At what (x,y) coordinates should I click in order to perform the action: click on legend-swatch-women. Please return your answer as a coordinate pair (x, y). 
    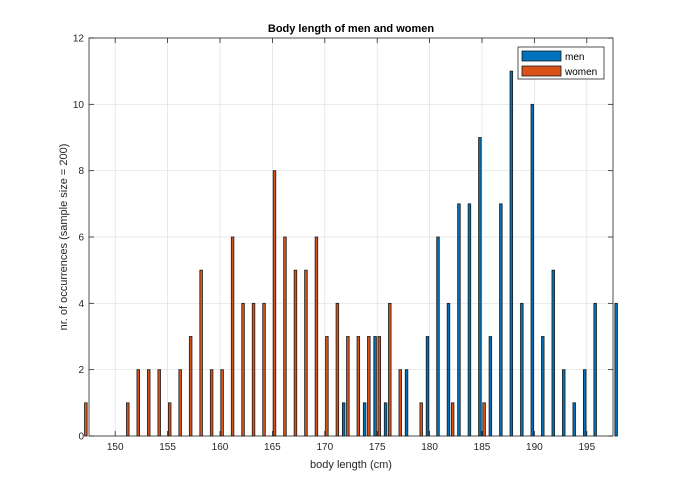
    Looking at the image, I should click on (541, 71).